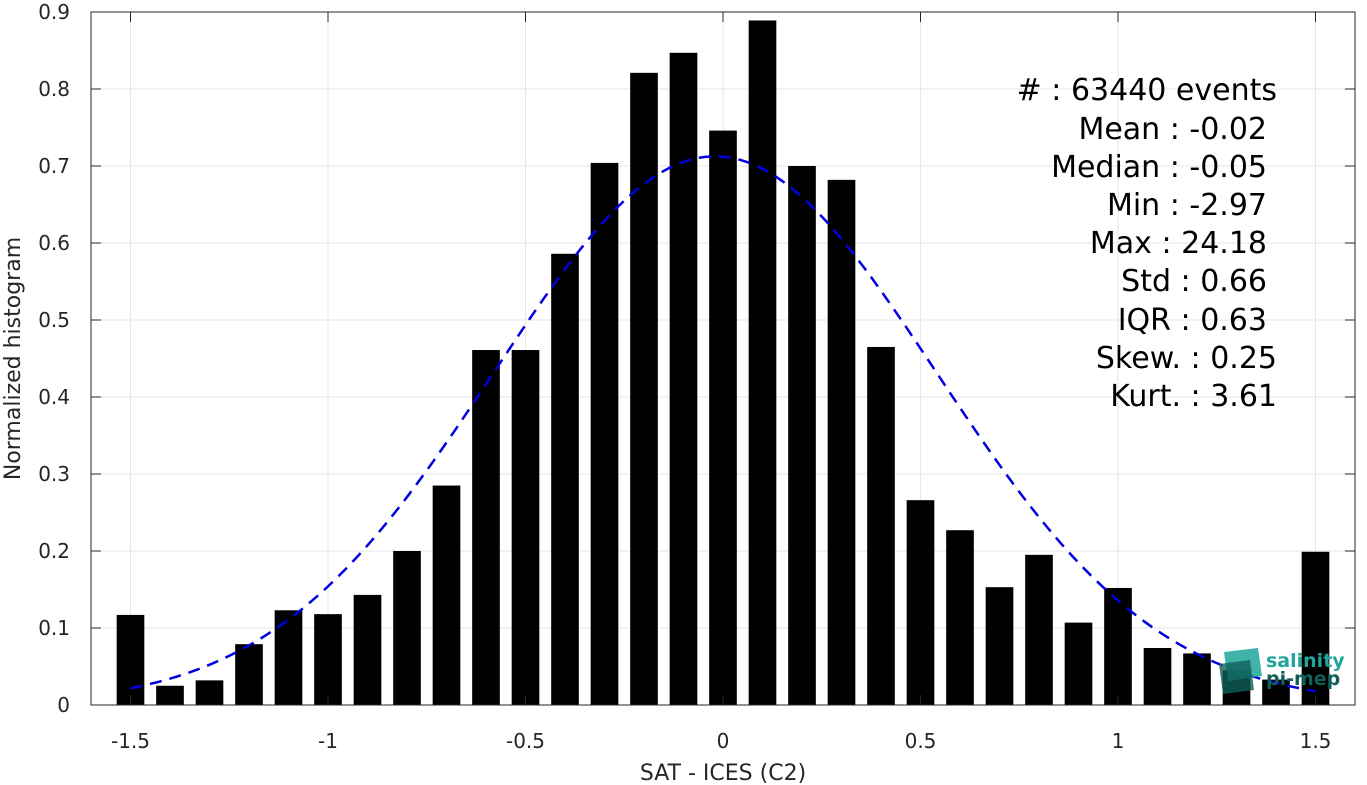 The width and height of the screenshot is (1367, 785). Describe the element at coordinates (54, 474) in the screenshot. I see `y-tick-label: 0.3` at that location.